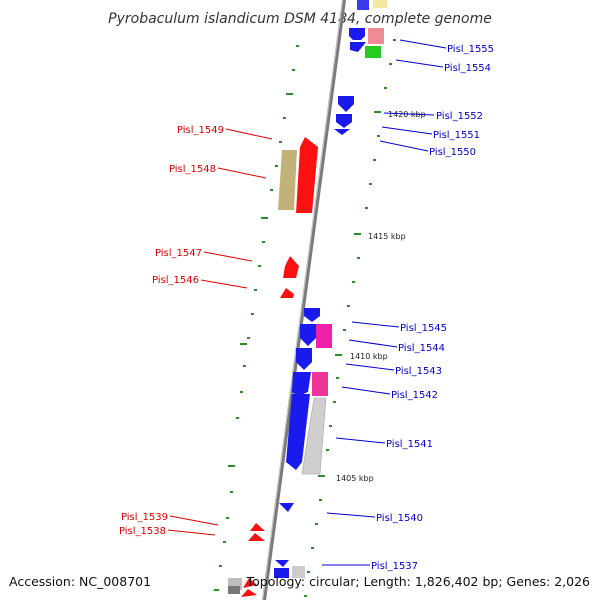 This screenshot has width=600, height=600. Describe the element at coordinates (80, 581) in the screenshot. I see `accession-text: Accession: NC_008701` at that location.